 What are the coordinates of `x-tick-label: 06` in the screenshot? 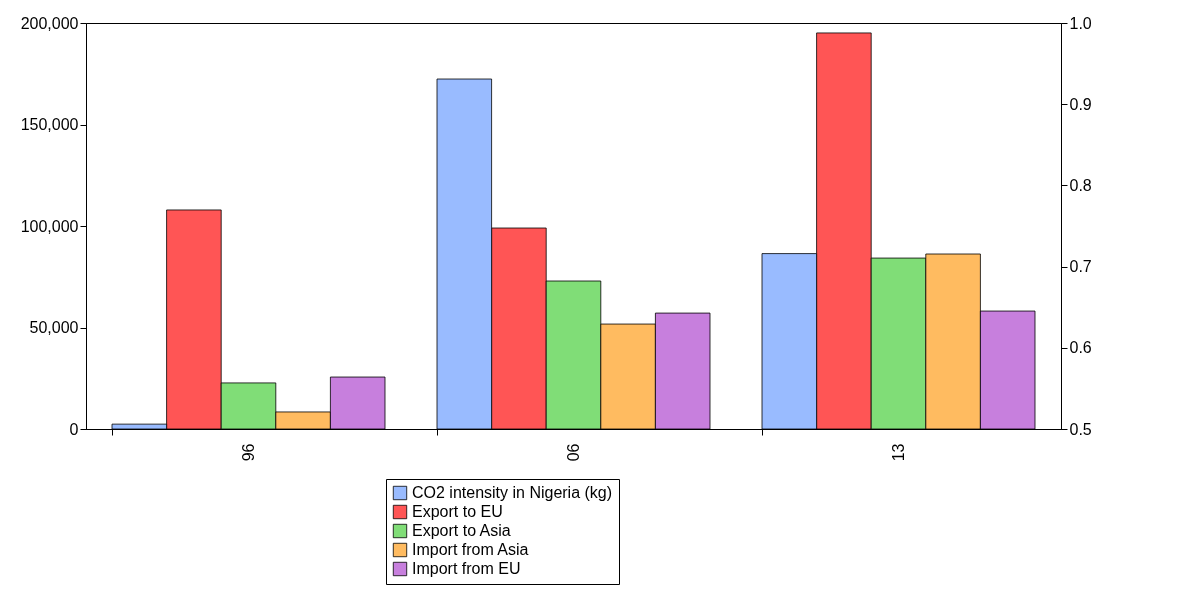 It's located at (573, 452).